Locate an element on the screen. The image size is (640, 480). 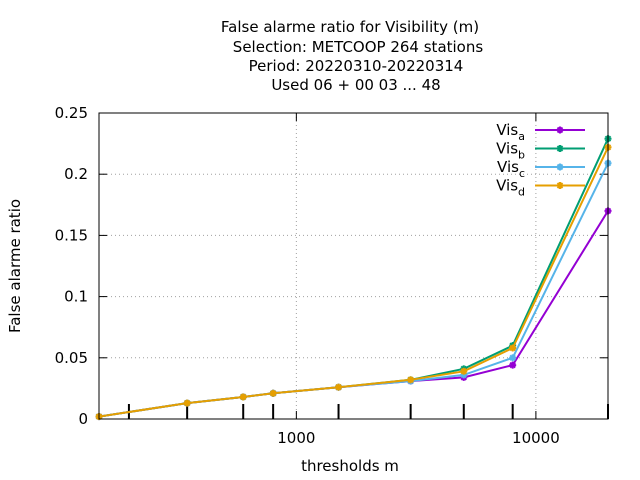
y-tick-label: 0.1 is located at coordinates (76, 297).